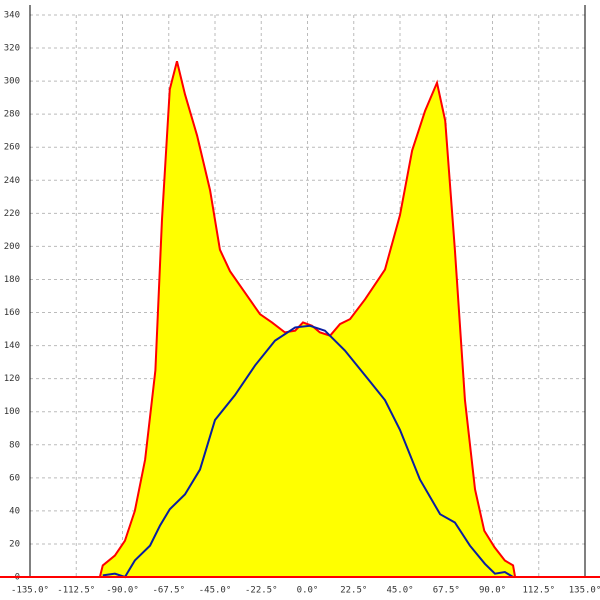 This screenshot has height=600, width=600. I want to click on y-tick-label: 220, so click(12, 214).